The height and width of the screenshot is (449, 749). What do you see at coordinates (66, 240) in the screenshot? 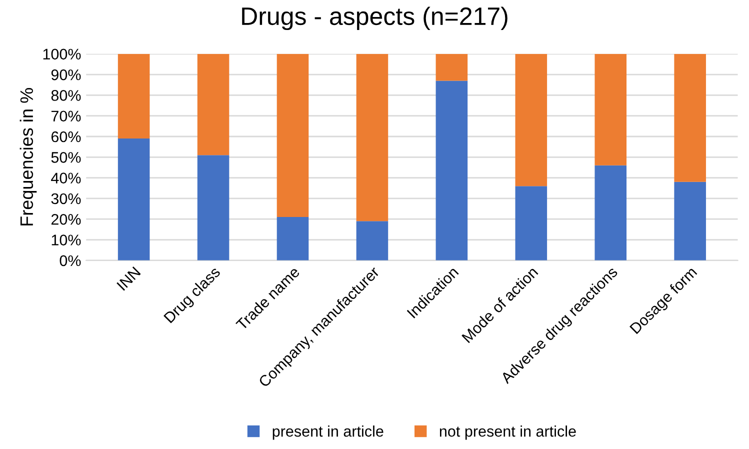
I see `y-tick-label: 10%` at bounding box center [66, 240].